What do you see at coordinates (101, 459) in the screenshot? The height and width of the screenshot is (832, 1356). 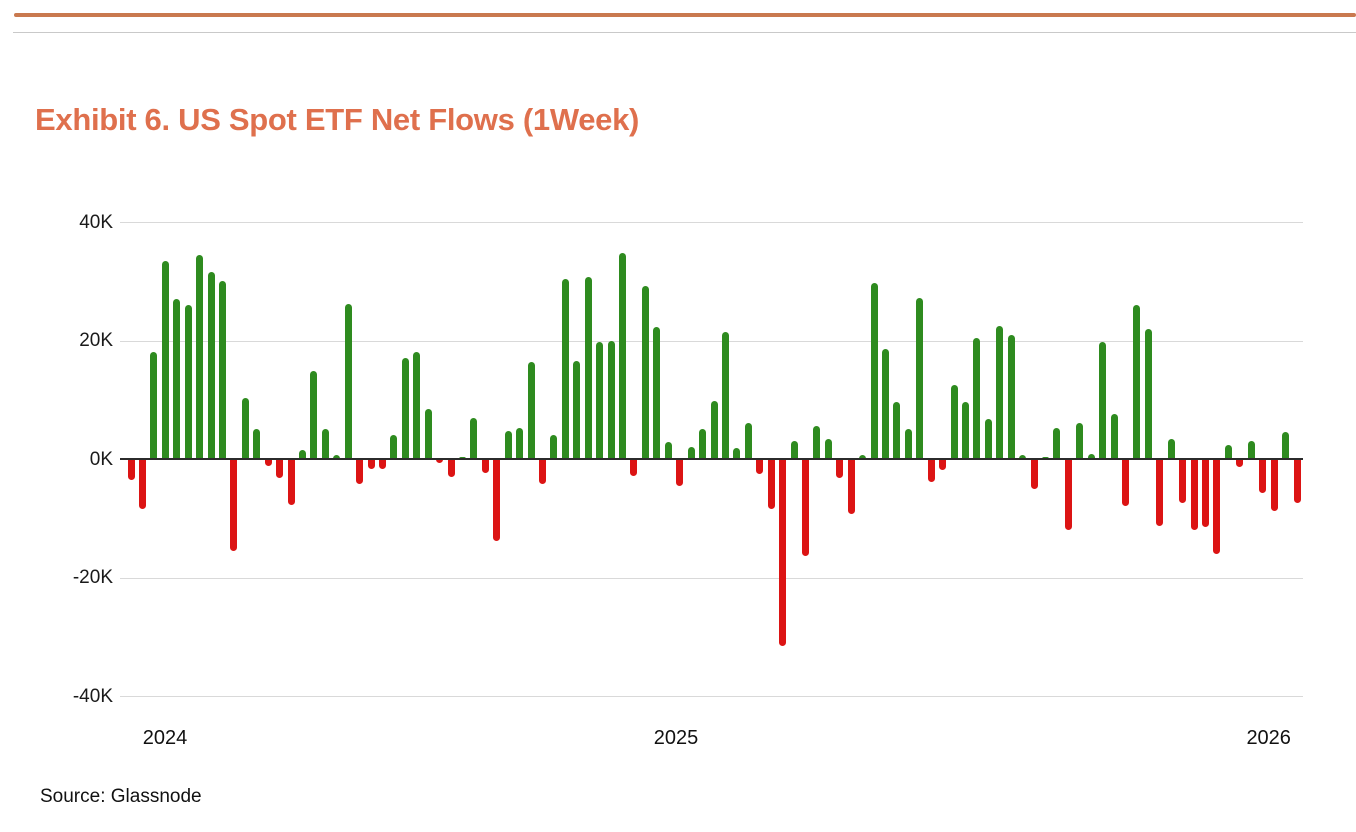 I see `y-axis-label: 0K` at bounding box center [101, 459].